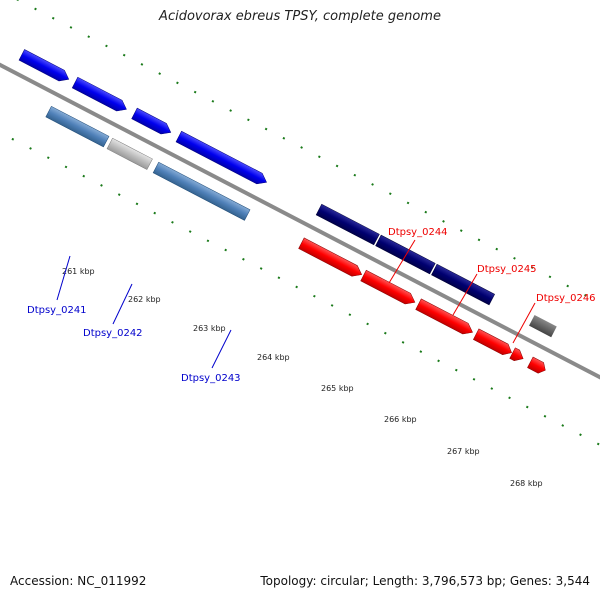  I want to click on gene-label-dtpsy-0243: Dtpsy_0243, so click(211, 378).